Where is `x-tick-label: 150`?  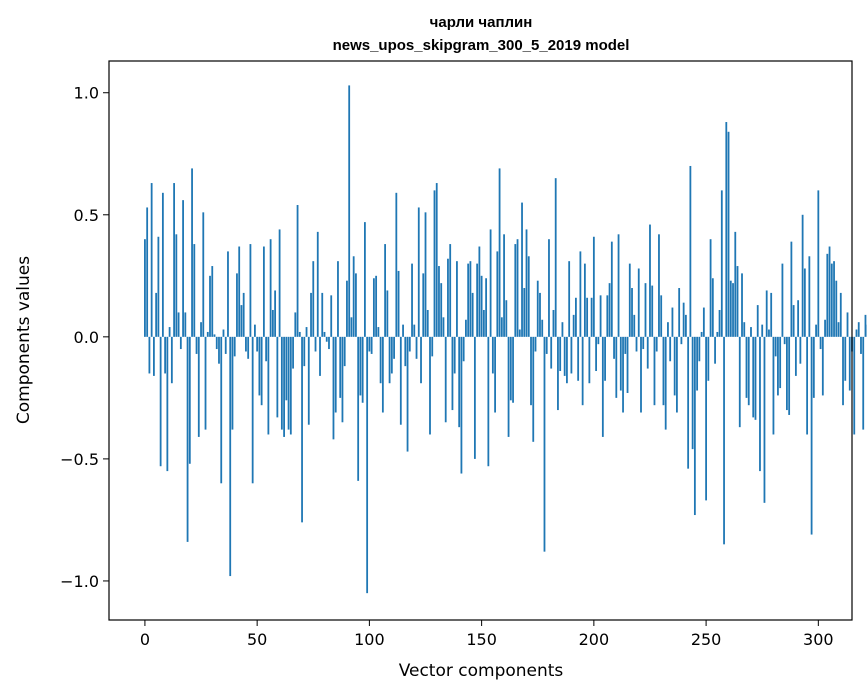 x-tick-label: 150 is located at coordinates (481, 639).